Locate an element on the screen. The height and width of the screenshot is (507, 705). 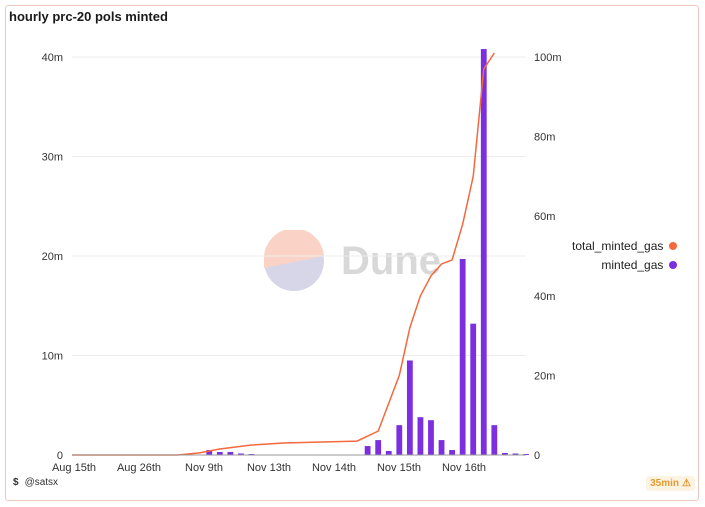
dune-watermark: Dune is located at coordinates (352, 261).